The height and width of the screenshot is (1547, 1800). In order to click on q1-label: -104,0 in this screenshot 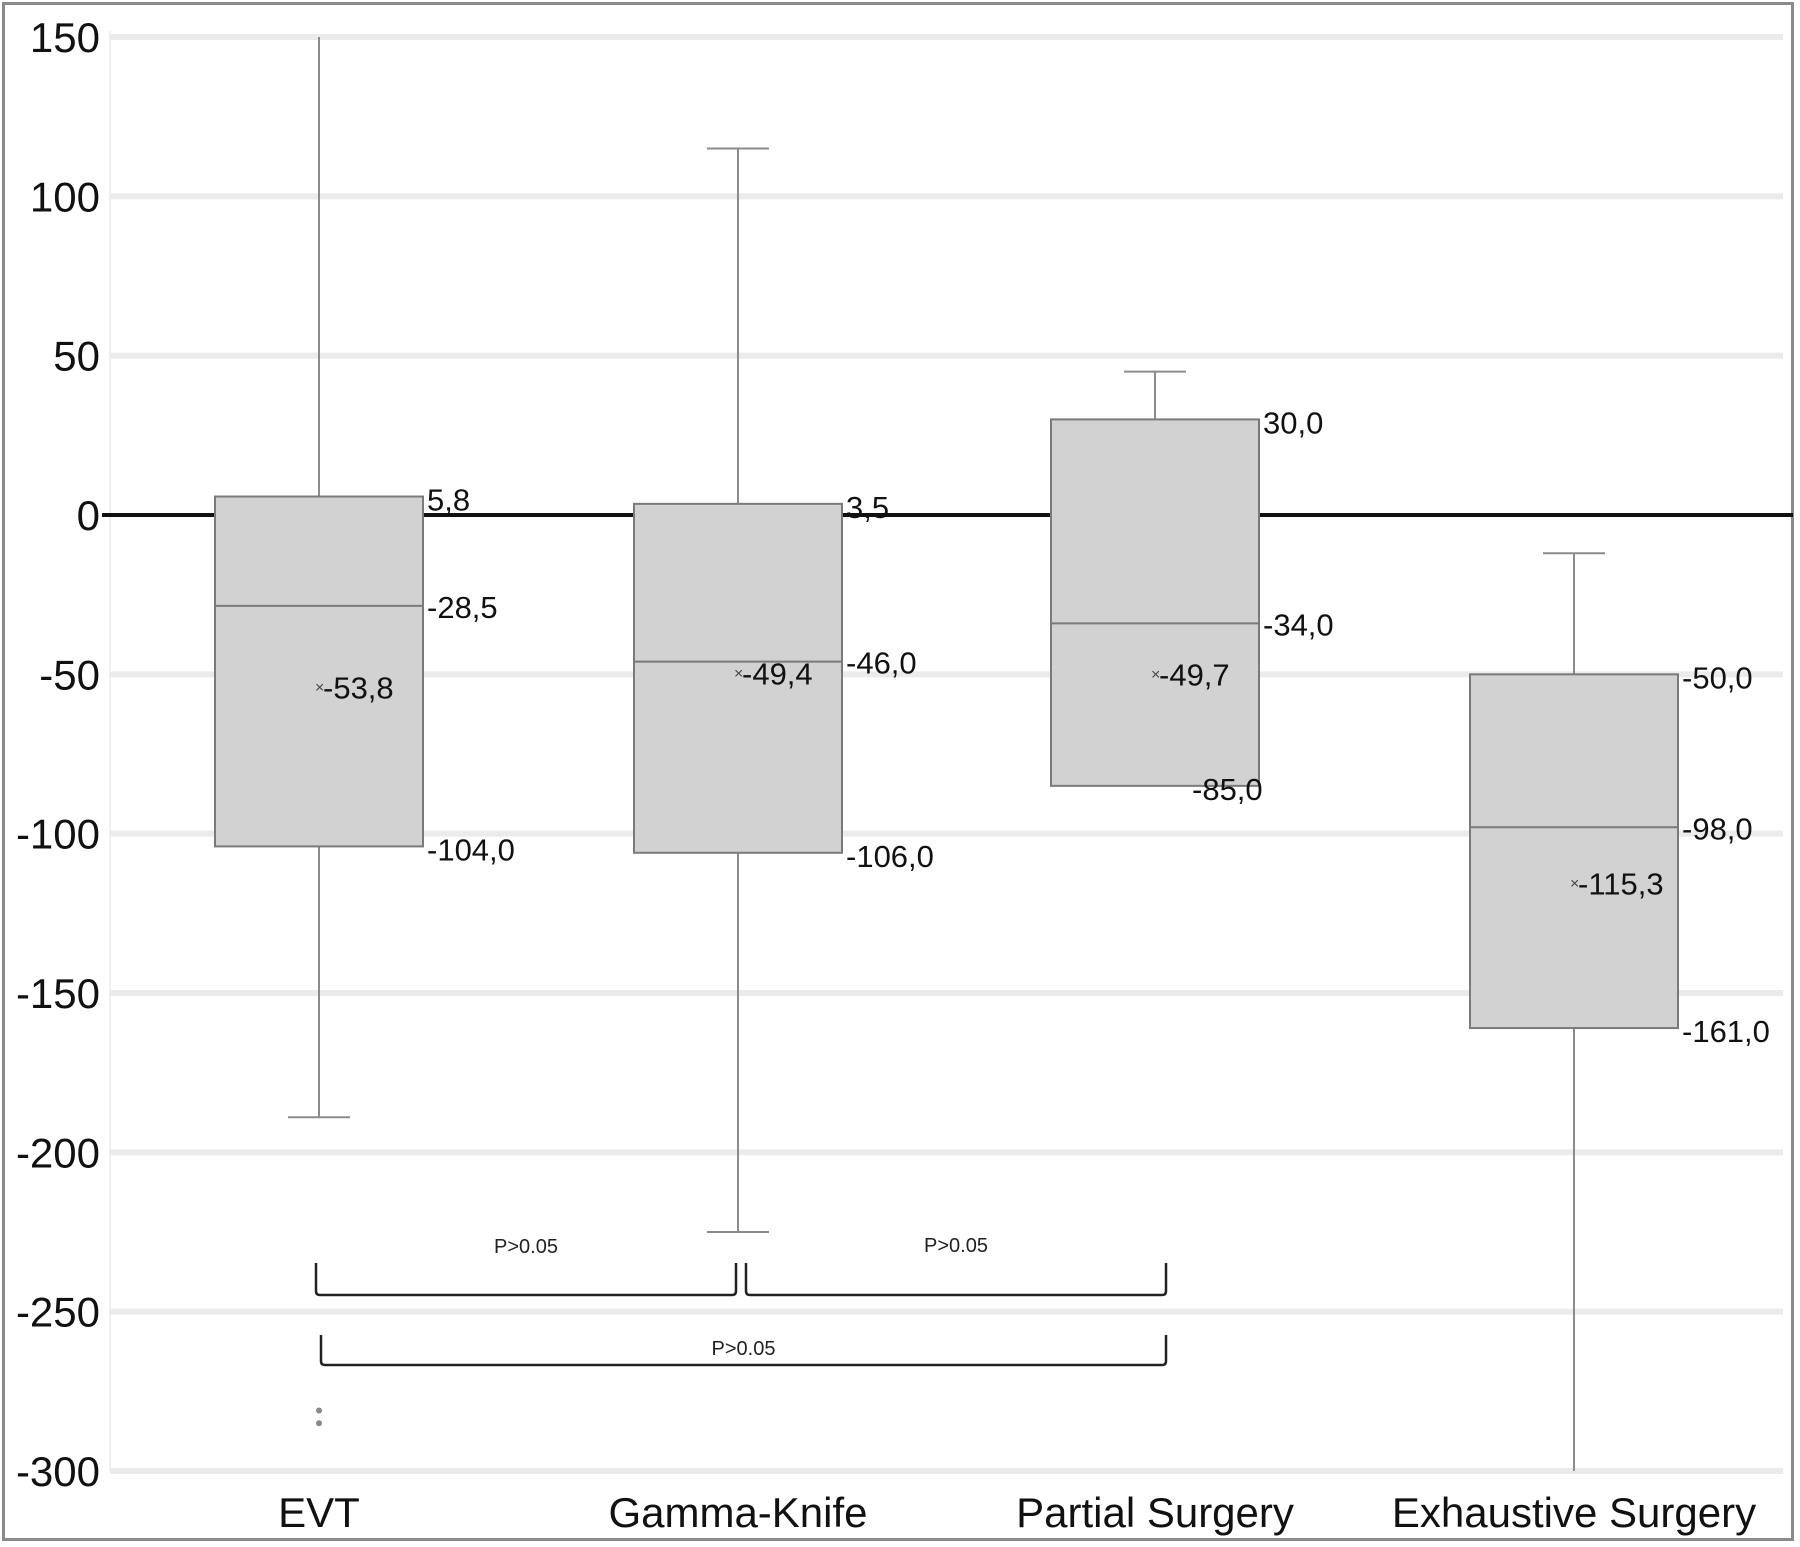, I will do `click(471, 849)`.